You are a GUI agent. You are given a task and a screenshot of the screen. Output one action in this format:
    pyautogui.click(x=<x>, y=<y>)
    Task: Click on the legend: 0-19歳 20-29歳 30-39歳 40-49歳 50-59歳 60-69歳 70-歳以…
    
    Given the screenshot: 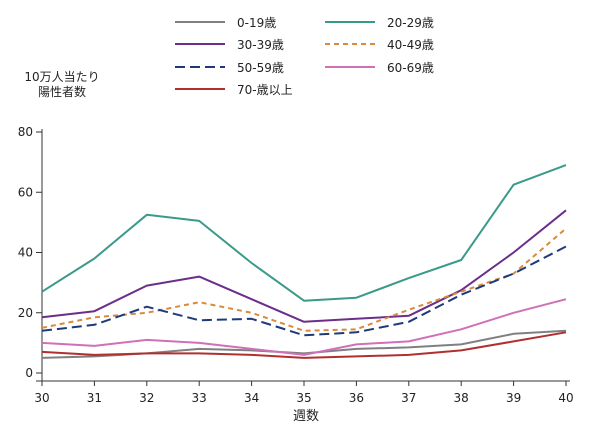 What is the action you would take?
    pyautogui.click(x=304, y=56)
    